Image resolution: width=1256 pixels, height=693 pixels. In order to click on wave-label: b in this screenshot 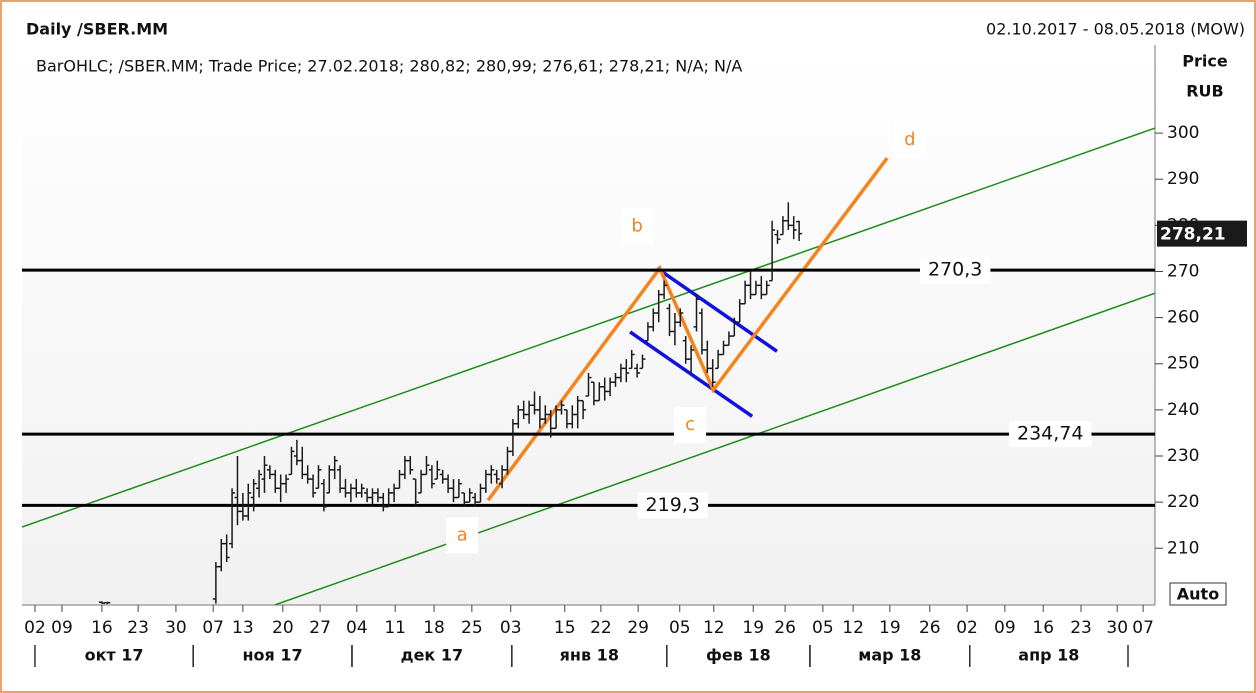, I will do `click(636, 225)`.